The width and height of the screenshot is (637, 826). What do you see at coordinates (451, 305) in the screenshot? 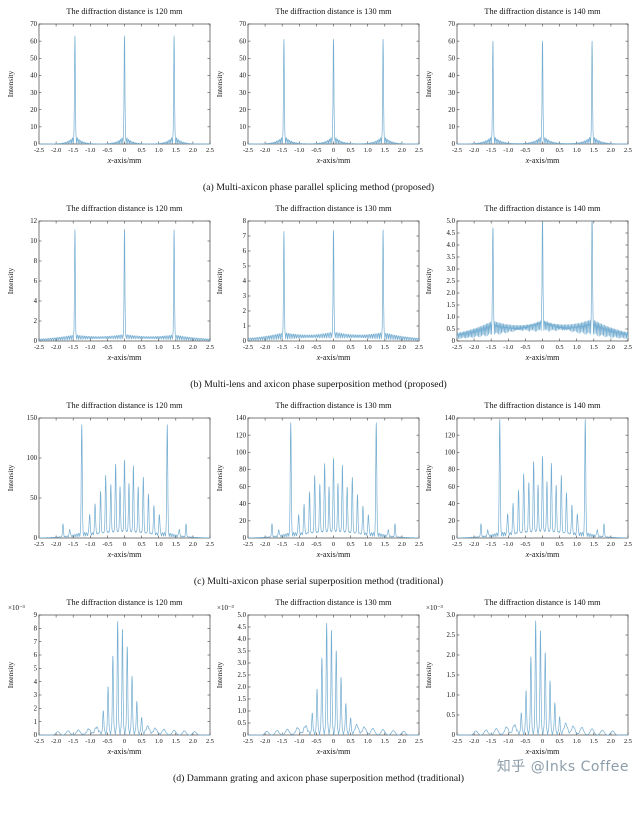
I see `y-tick-label: 1.5` at bounding box center [451, 305].